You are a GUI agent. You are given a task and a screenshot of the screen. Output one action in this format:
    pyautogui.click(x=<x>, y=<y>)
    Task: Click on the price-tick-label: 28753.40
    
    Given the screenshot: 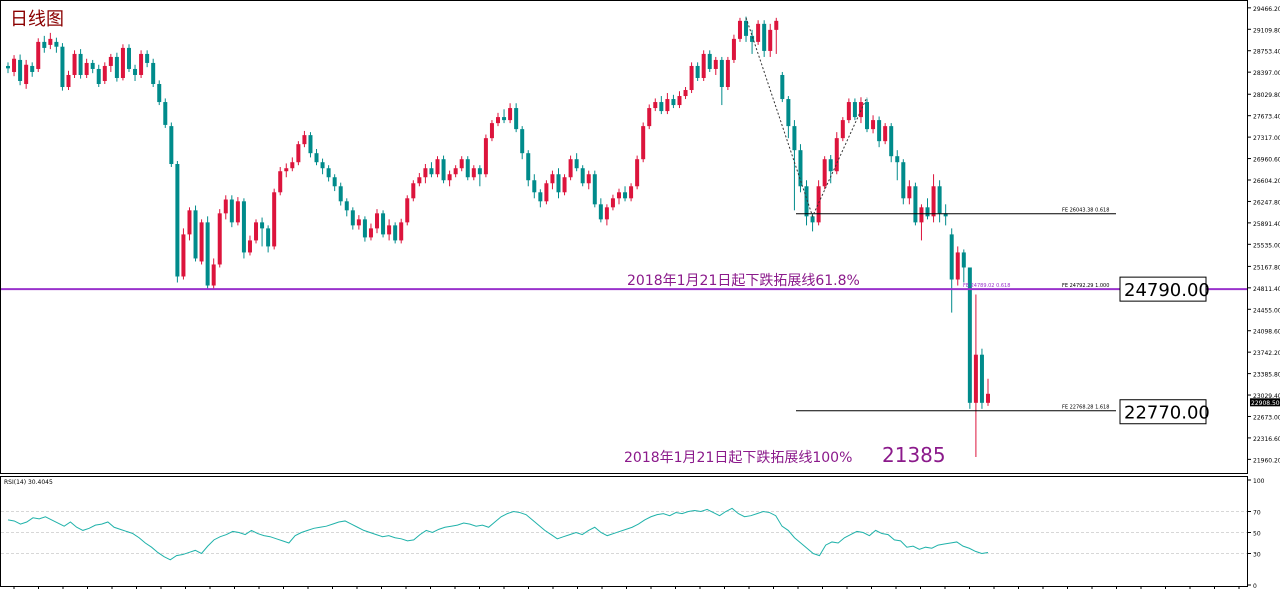 What is the action you would take?
    pyautogui.click(x=1266, y=52)
    